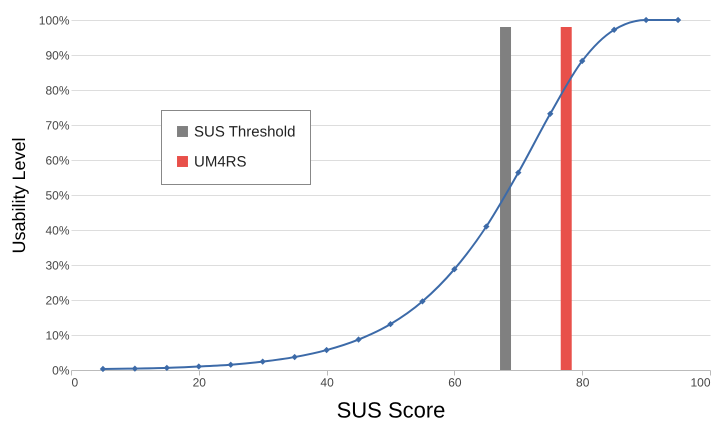  I want to click on x-tick-label: 100, so click(700, 383).